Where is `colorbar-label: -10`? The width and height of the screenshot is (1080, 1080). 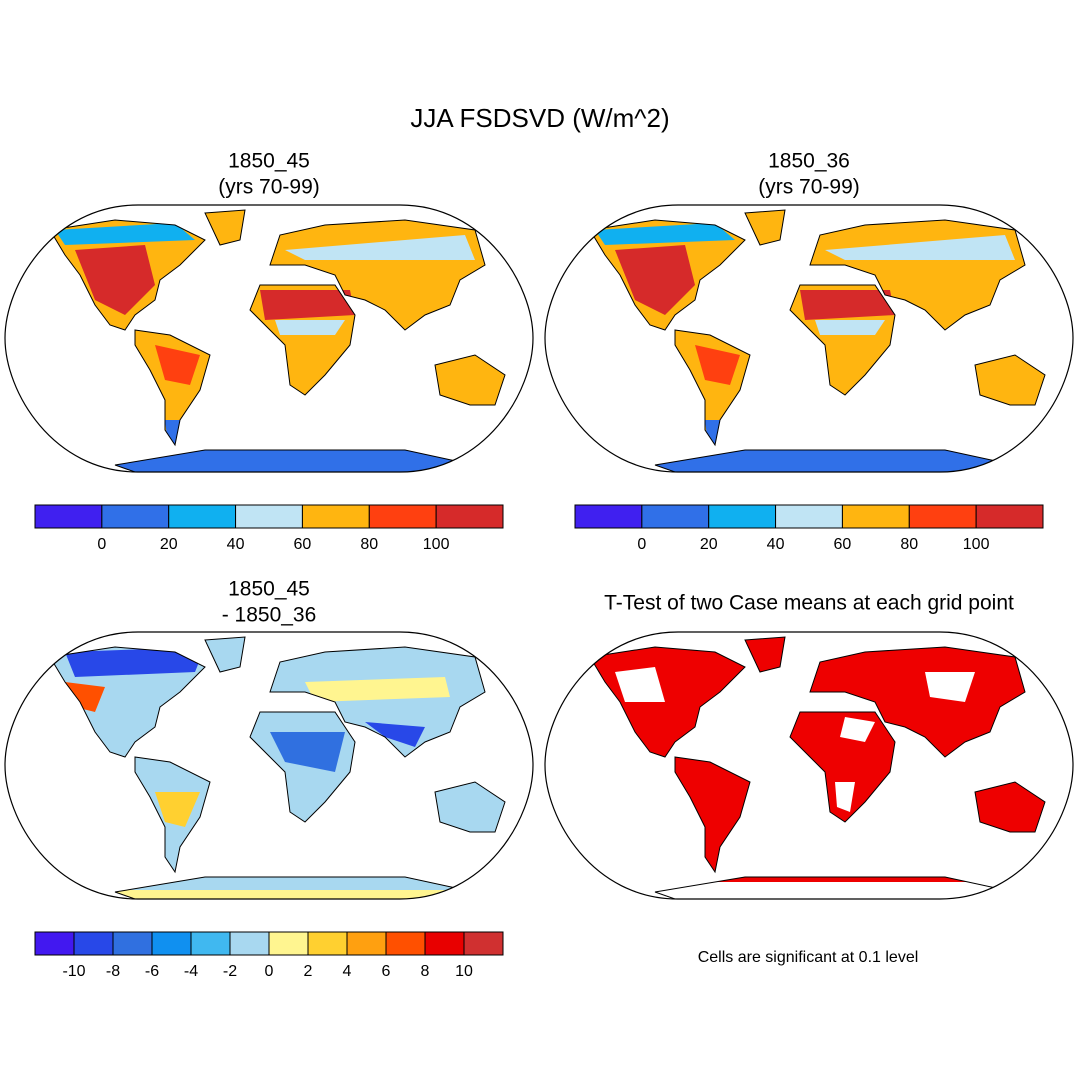 colorbar-label: -10 is located at coordinates (73, 971).